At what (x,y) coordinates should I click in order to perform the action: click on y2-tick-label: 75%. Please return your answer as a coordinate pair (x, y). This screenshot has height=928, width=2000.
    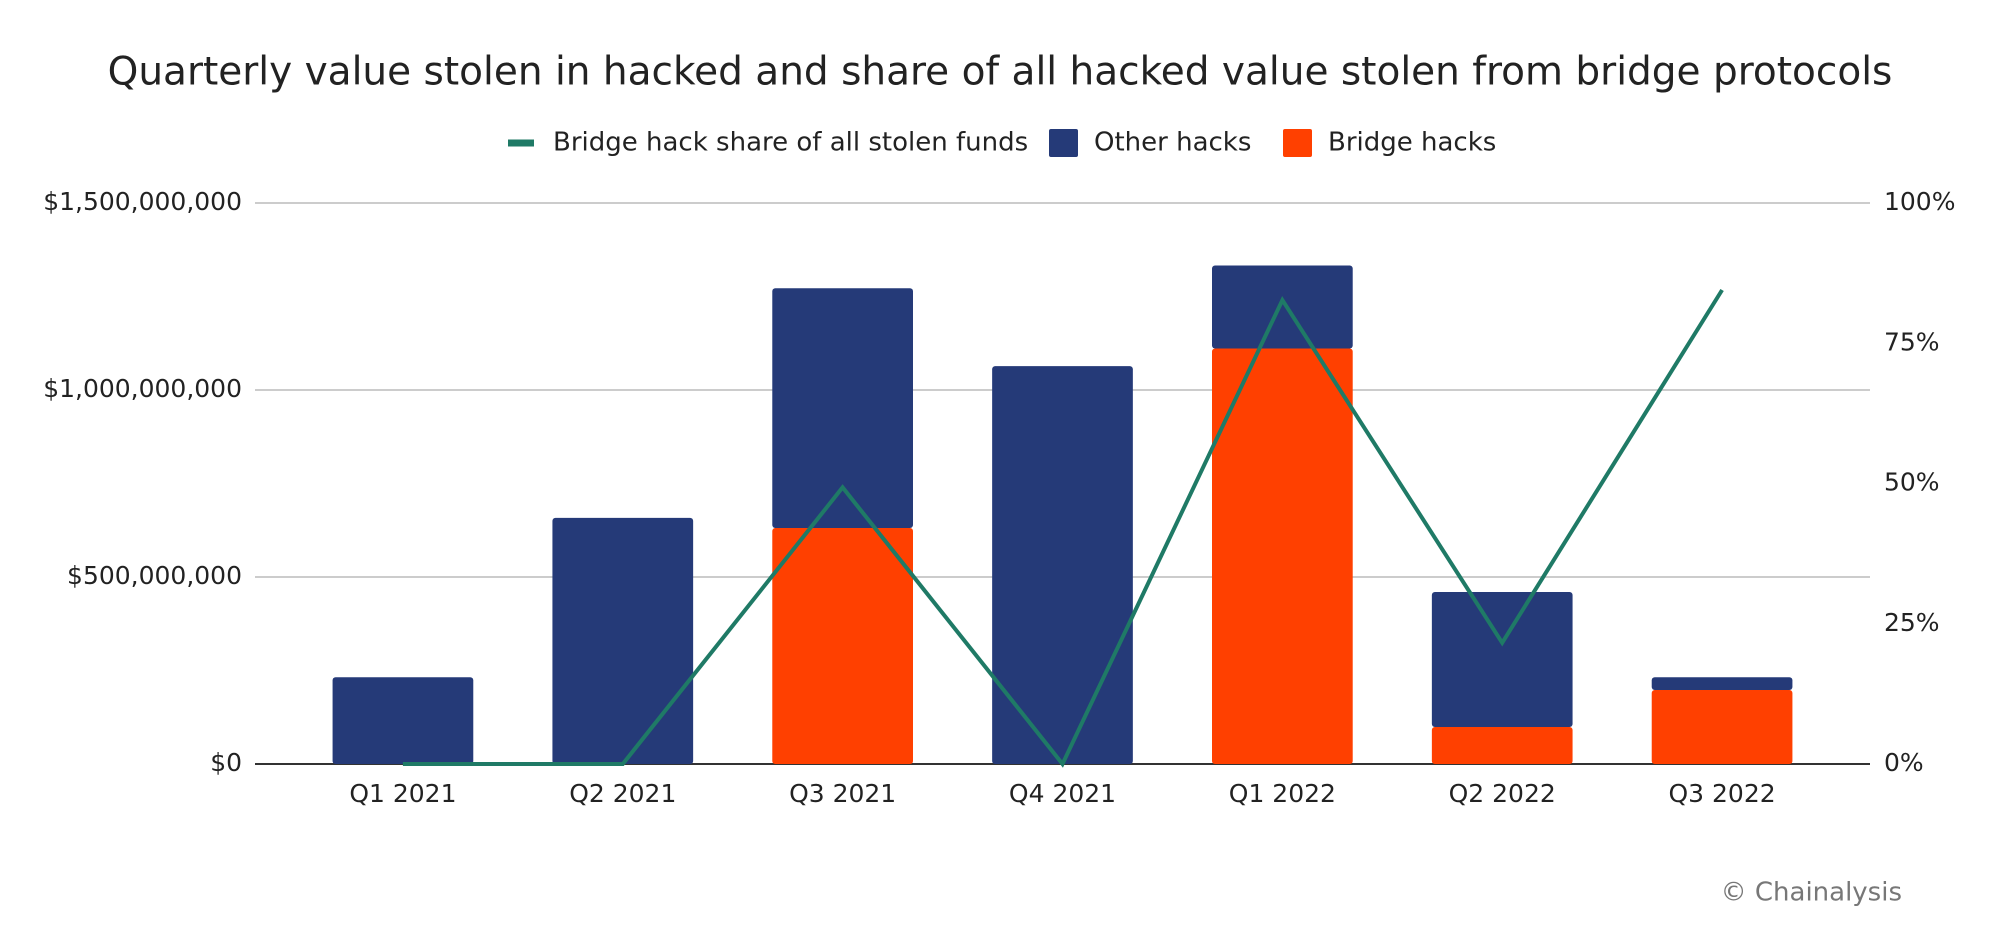
    Looking at the image, I should click on (1912, 341).